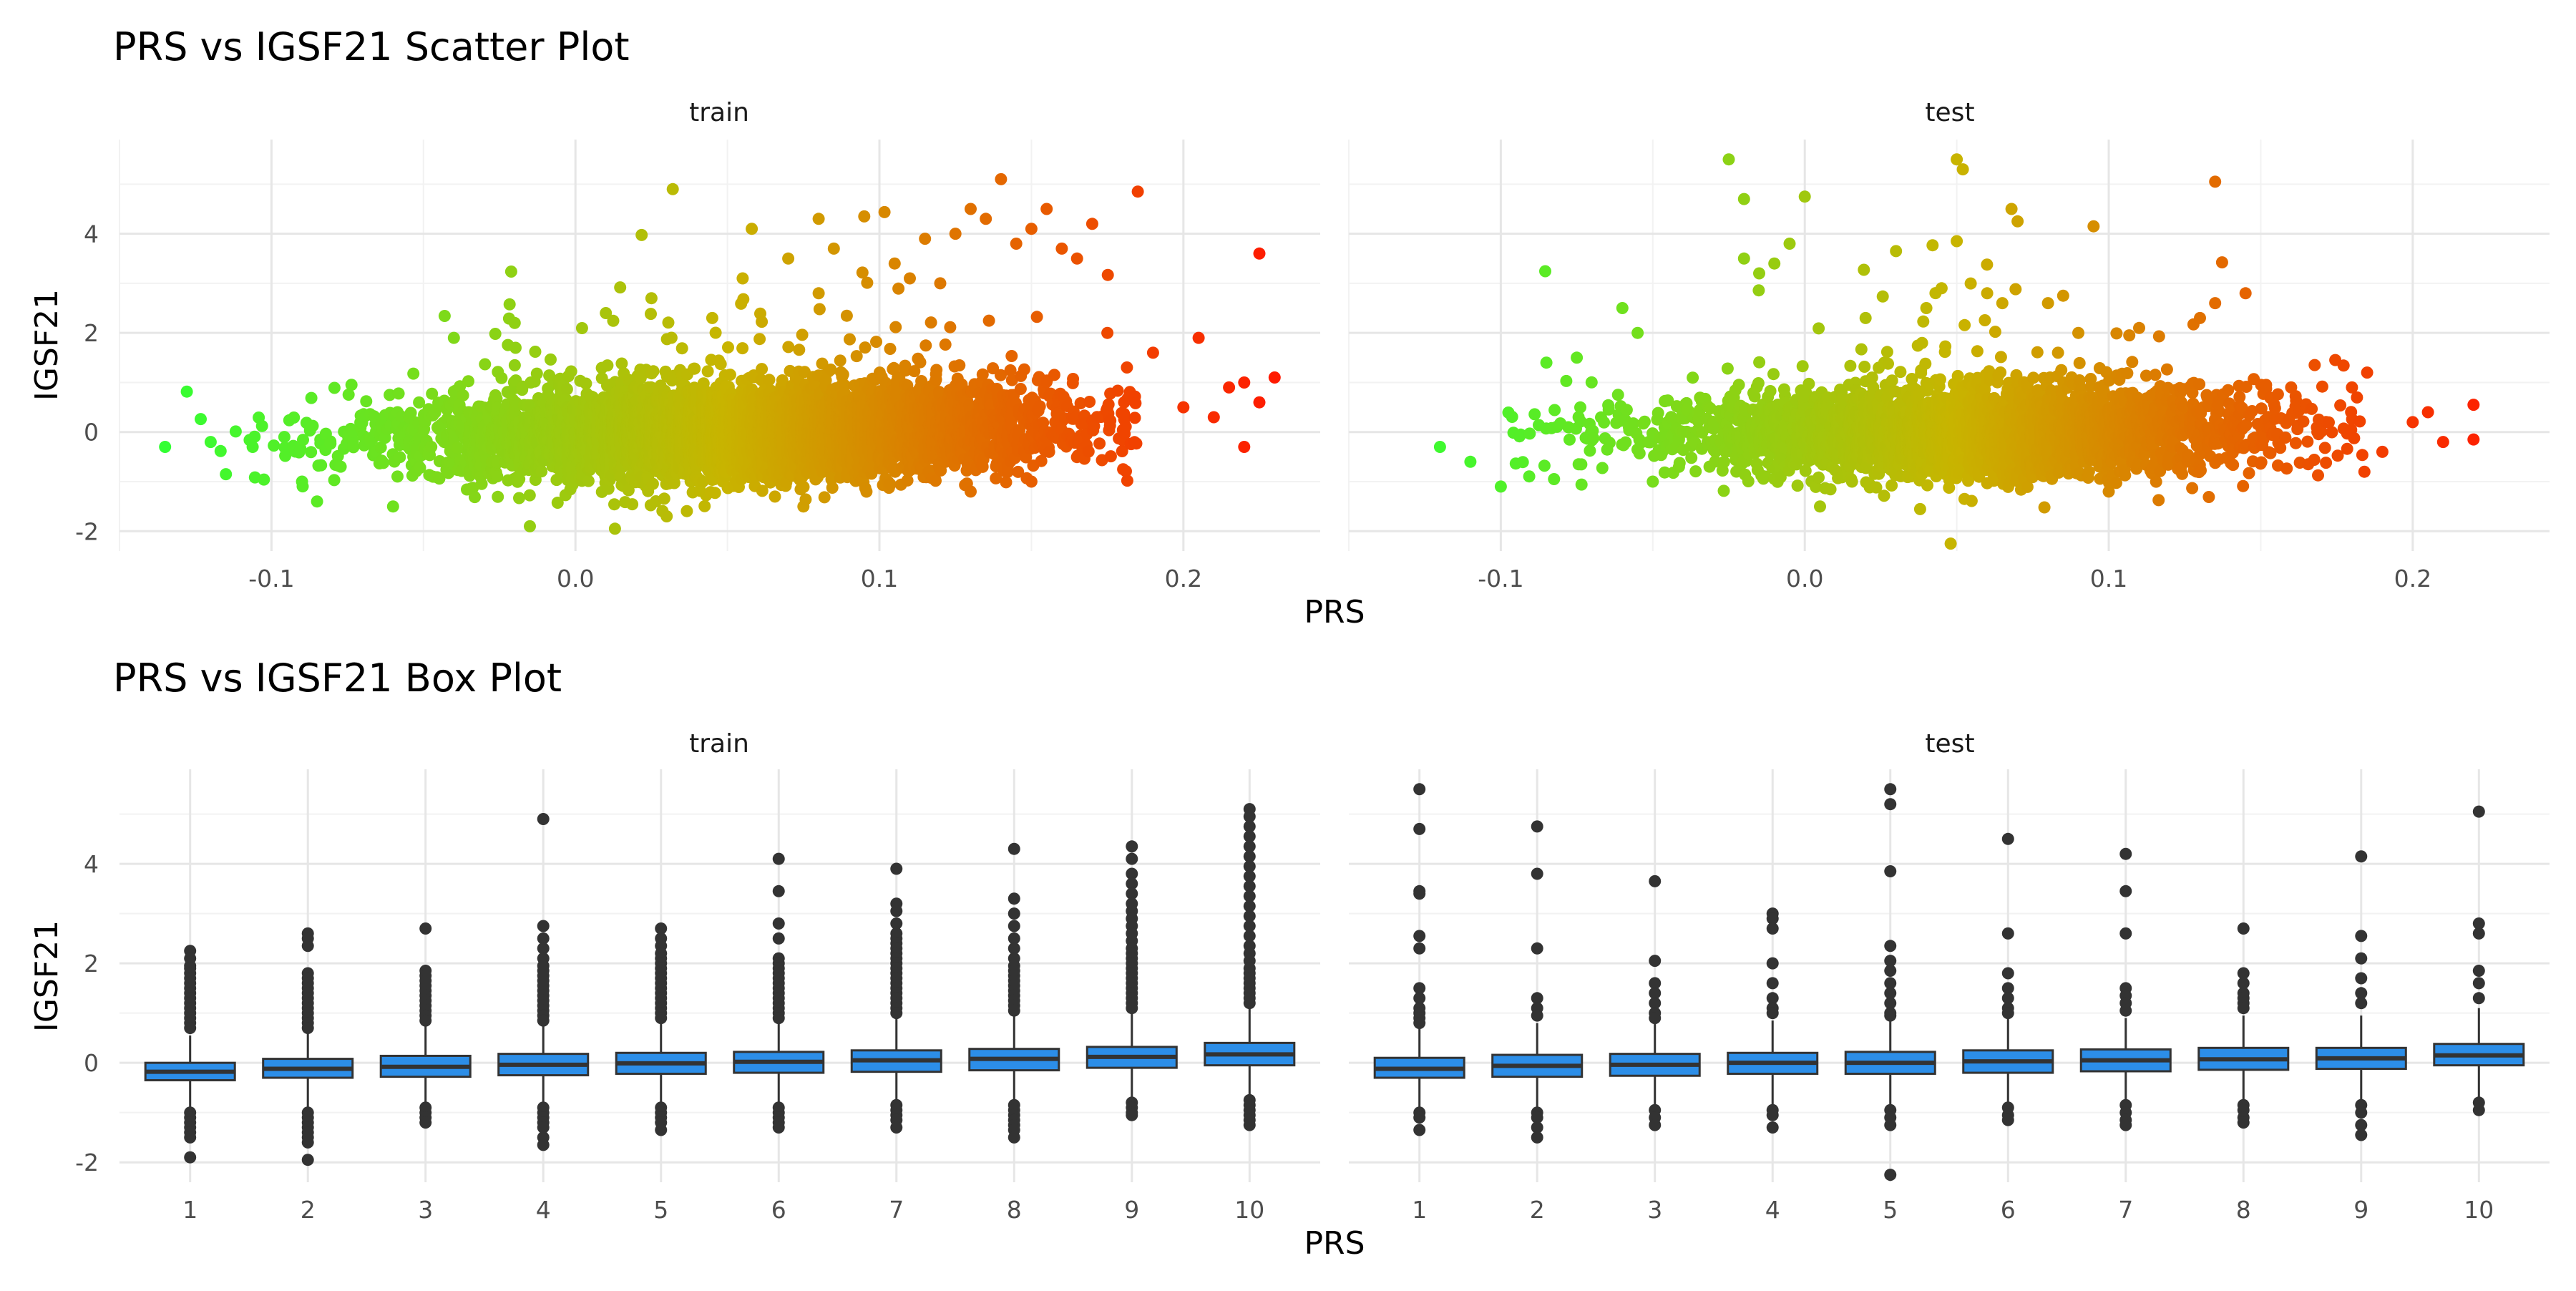  What do you see at coordinates (91, 433) in the screenshot?
I see `y-tick-label: 0` at bounding box center [91, 433].